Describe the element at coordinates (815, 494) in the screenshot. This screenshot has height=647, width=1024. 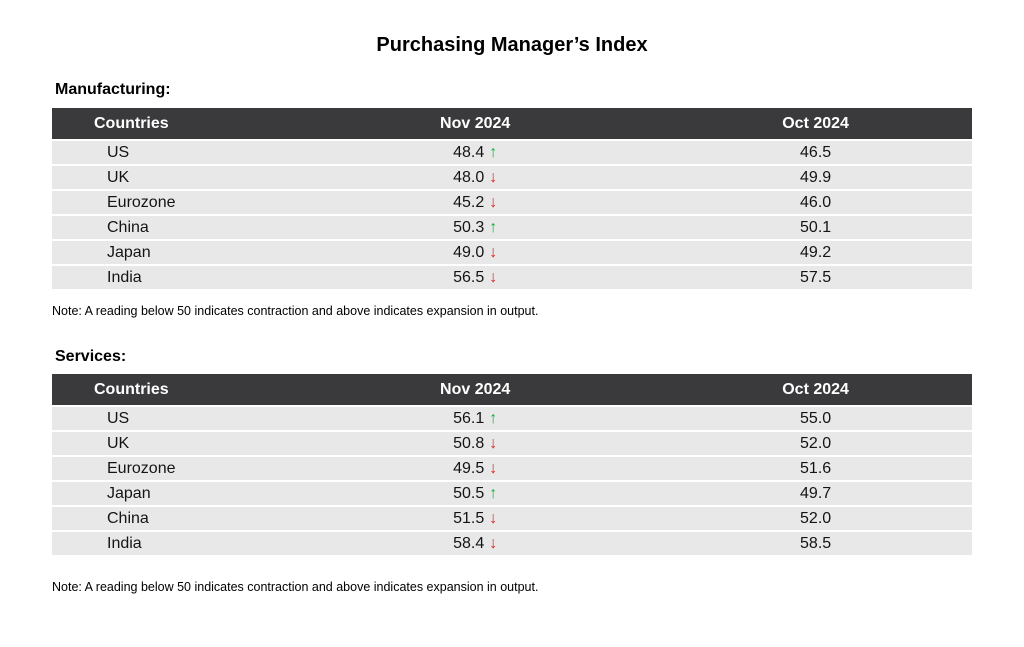
I see `oct-value-cell: 49.7` at that location.